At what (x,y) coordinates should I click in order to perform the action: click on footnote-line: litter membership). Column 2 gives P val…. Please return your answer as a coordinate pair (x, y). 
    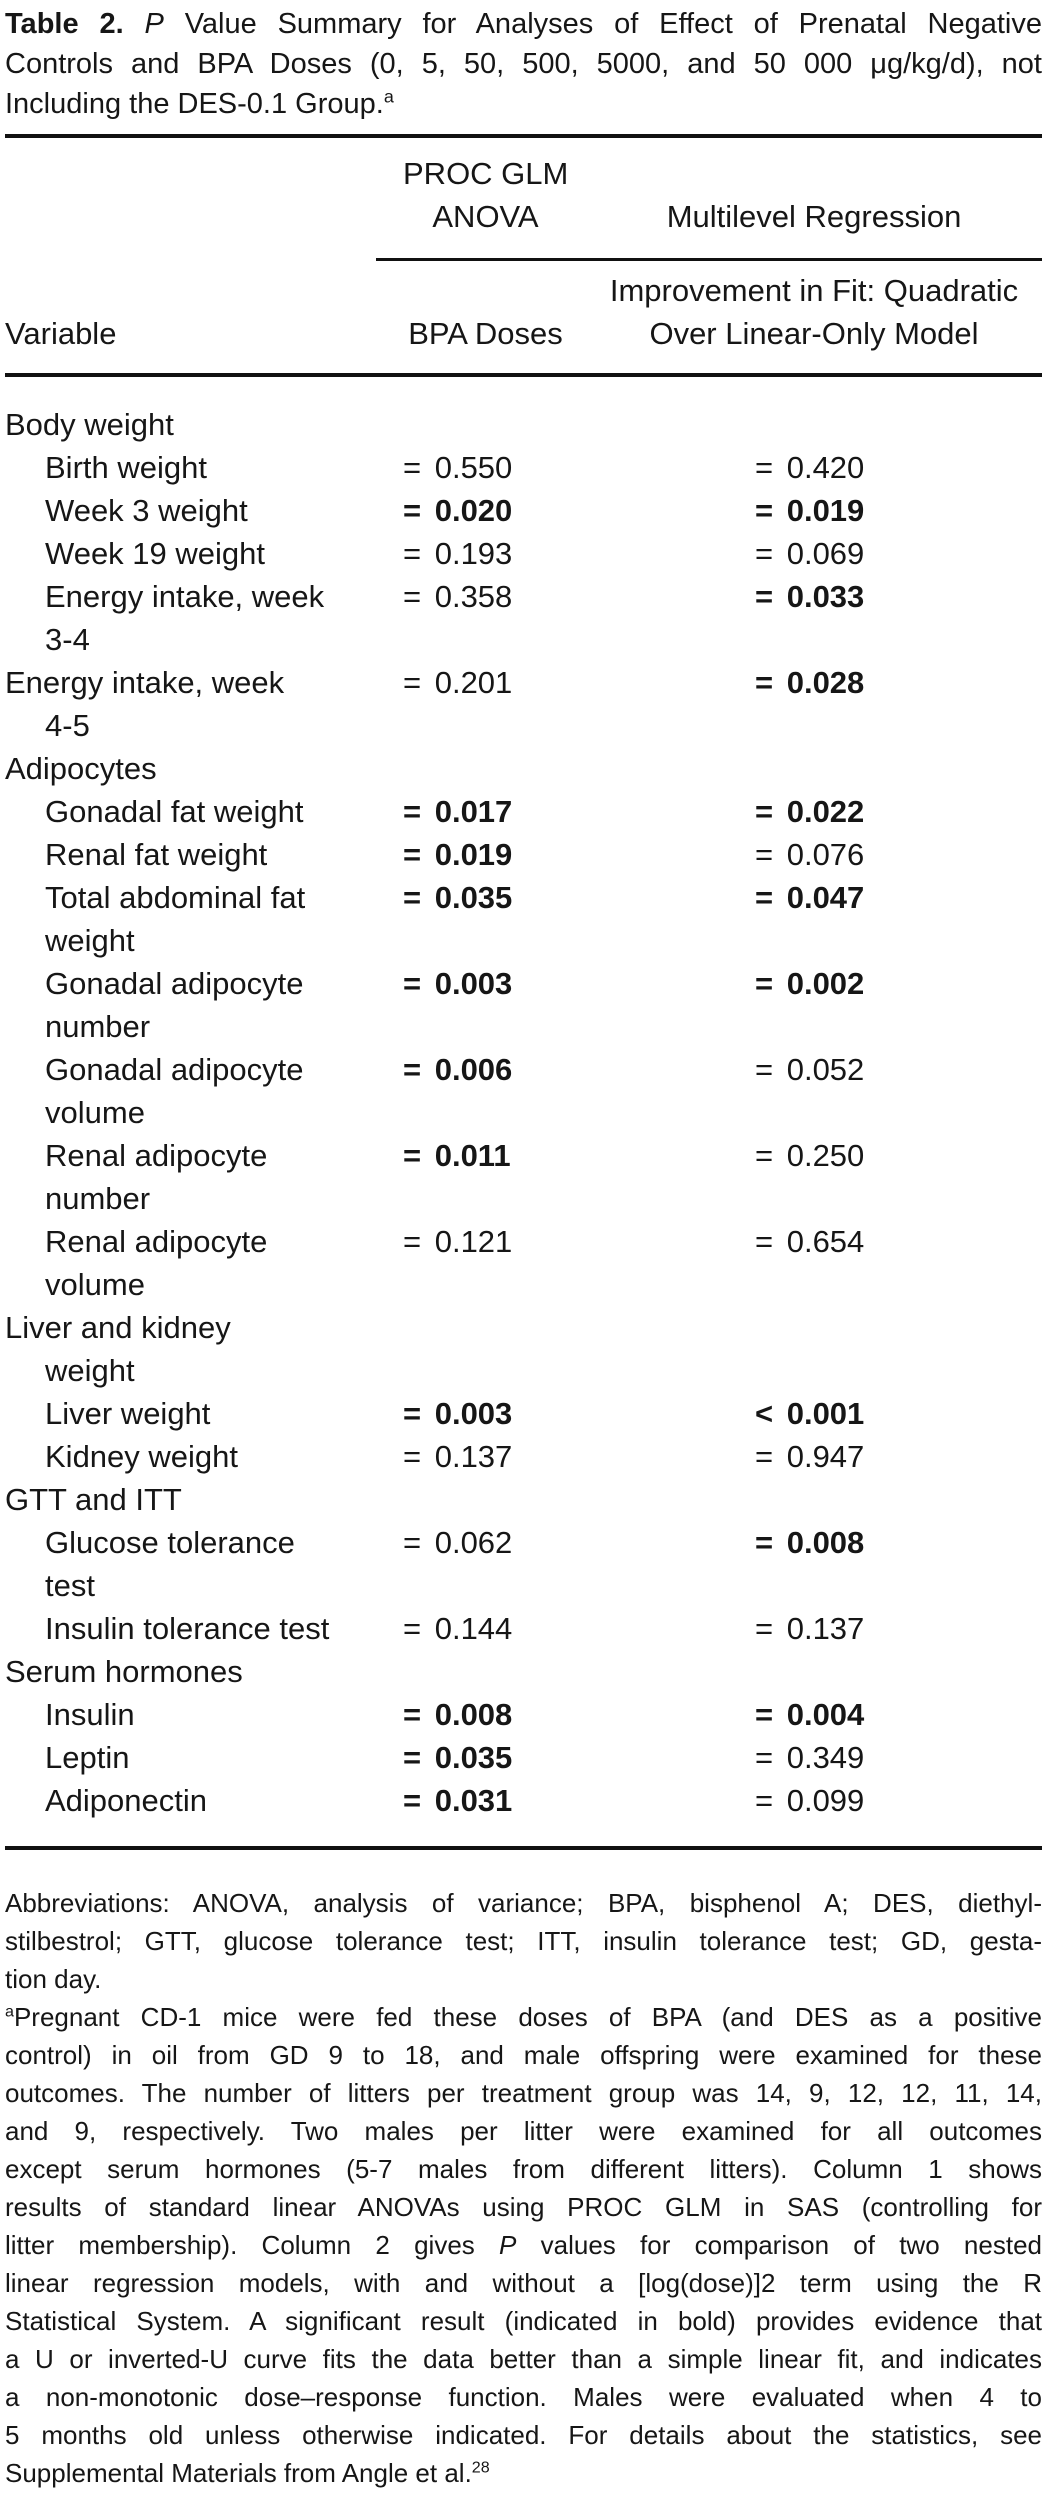
    Looking at the image, I should click on (523, 2245).